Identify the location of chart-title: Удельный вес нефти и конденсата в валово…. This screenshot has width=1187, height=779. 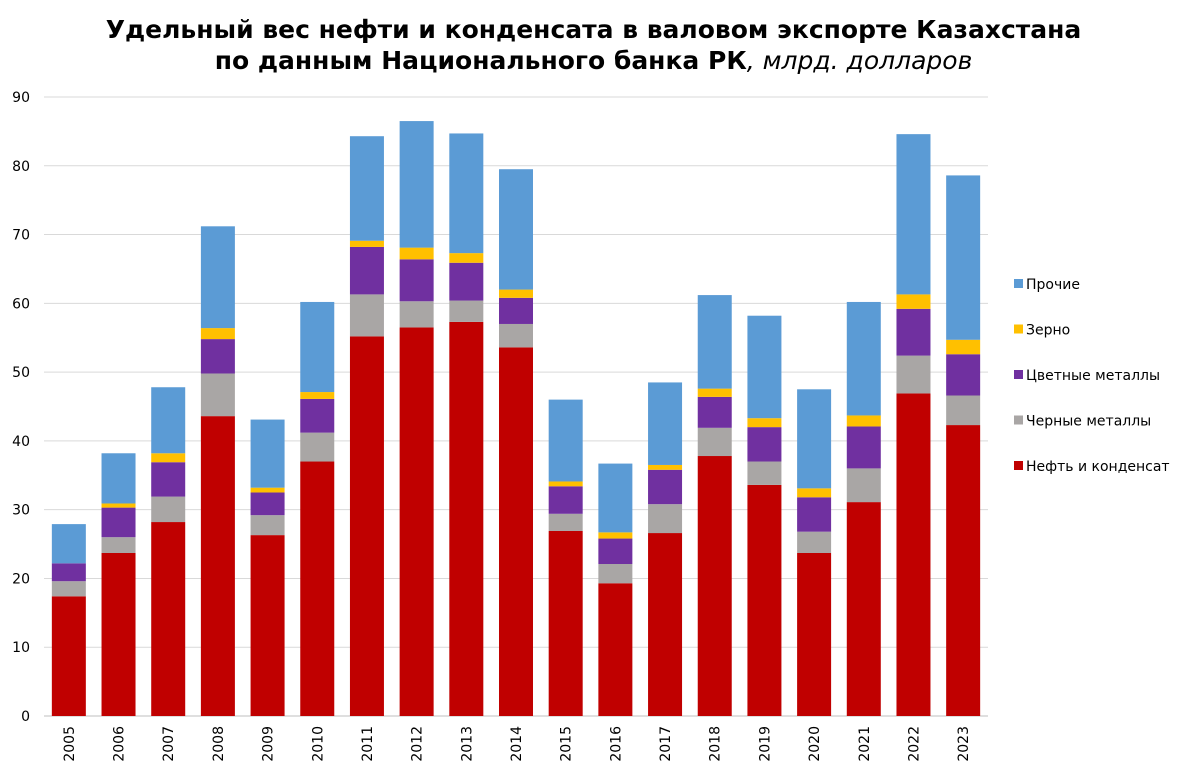
(593, 45).